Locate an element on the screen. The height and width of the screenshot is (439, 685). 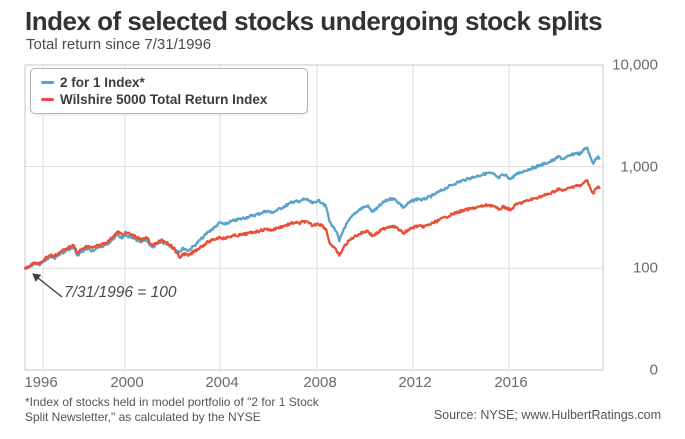
page-subtitle: Total return since 7/31/1996 is located at coordinates (119, 44).